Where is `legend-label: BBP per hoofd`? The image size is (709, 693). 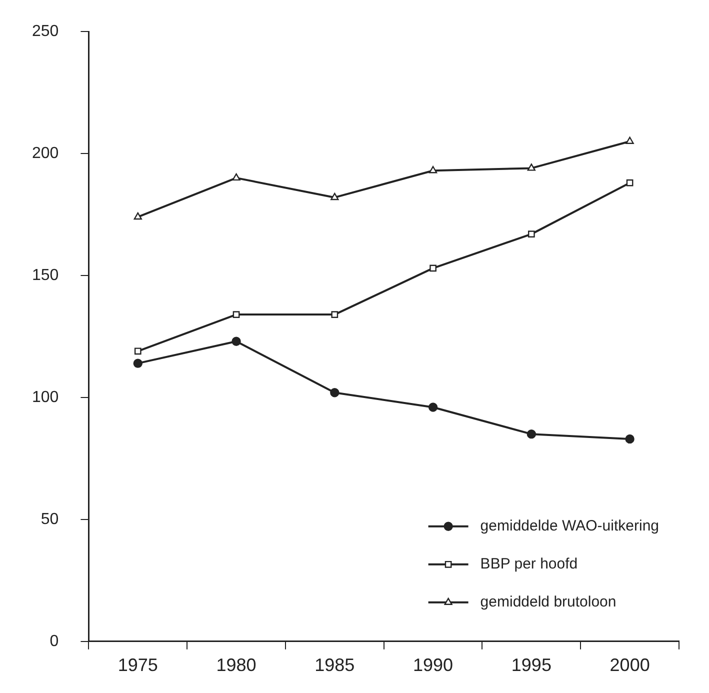 legend-label: BBP per hoofd is located at coordinates (529, 564).